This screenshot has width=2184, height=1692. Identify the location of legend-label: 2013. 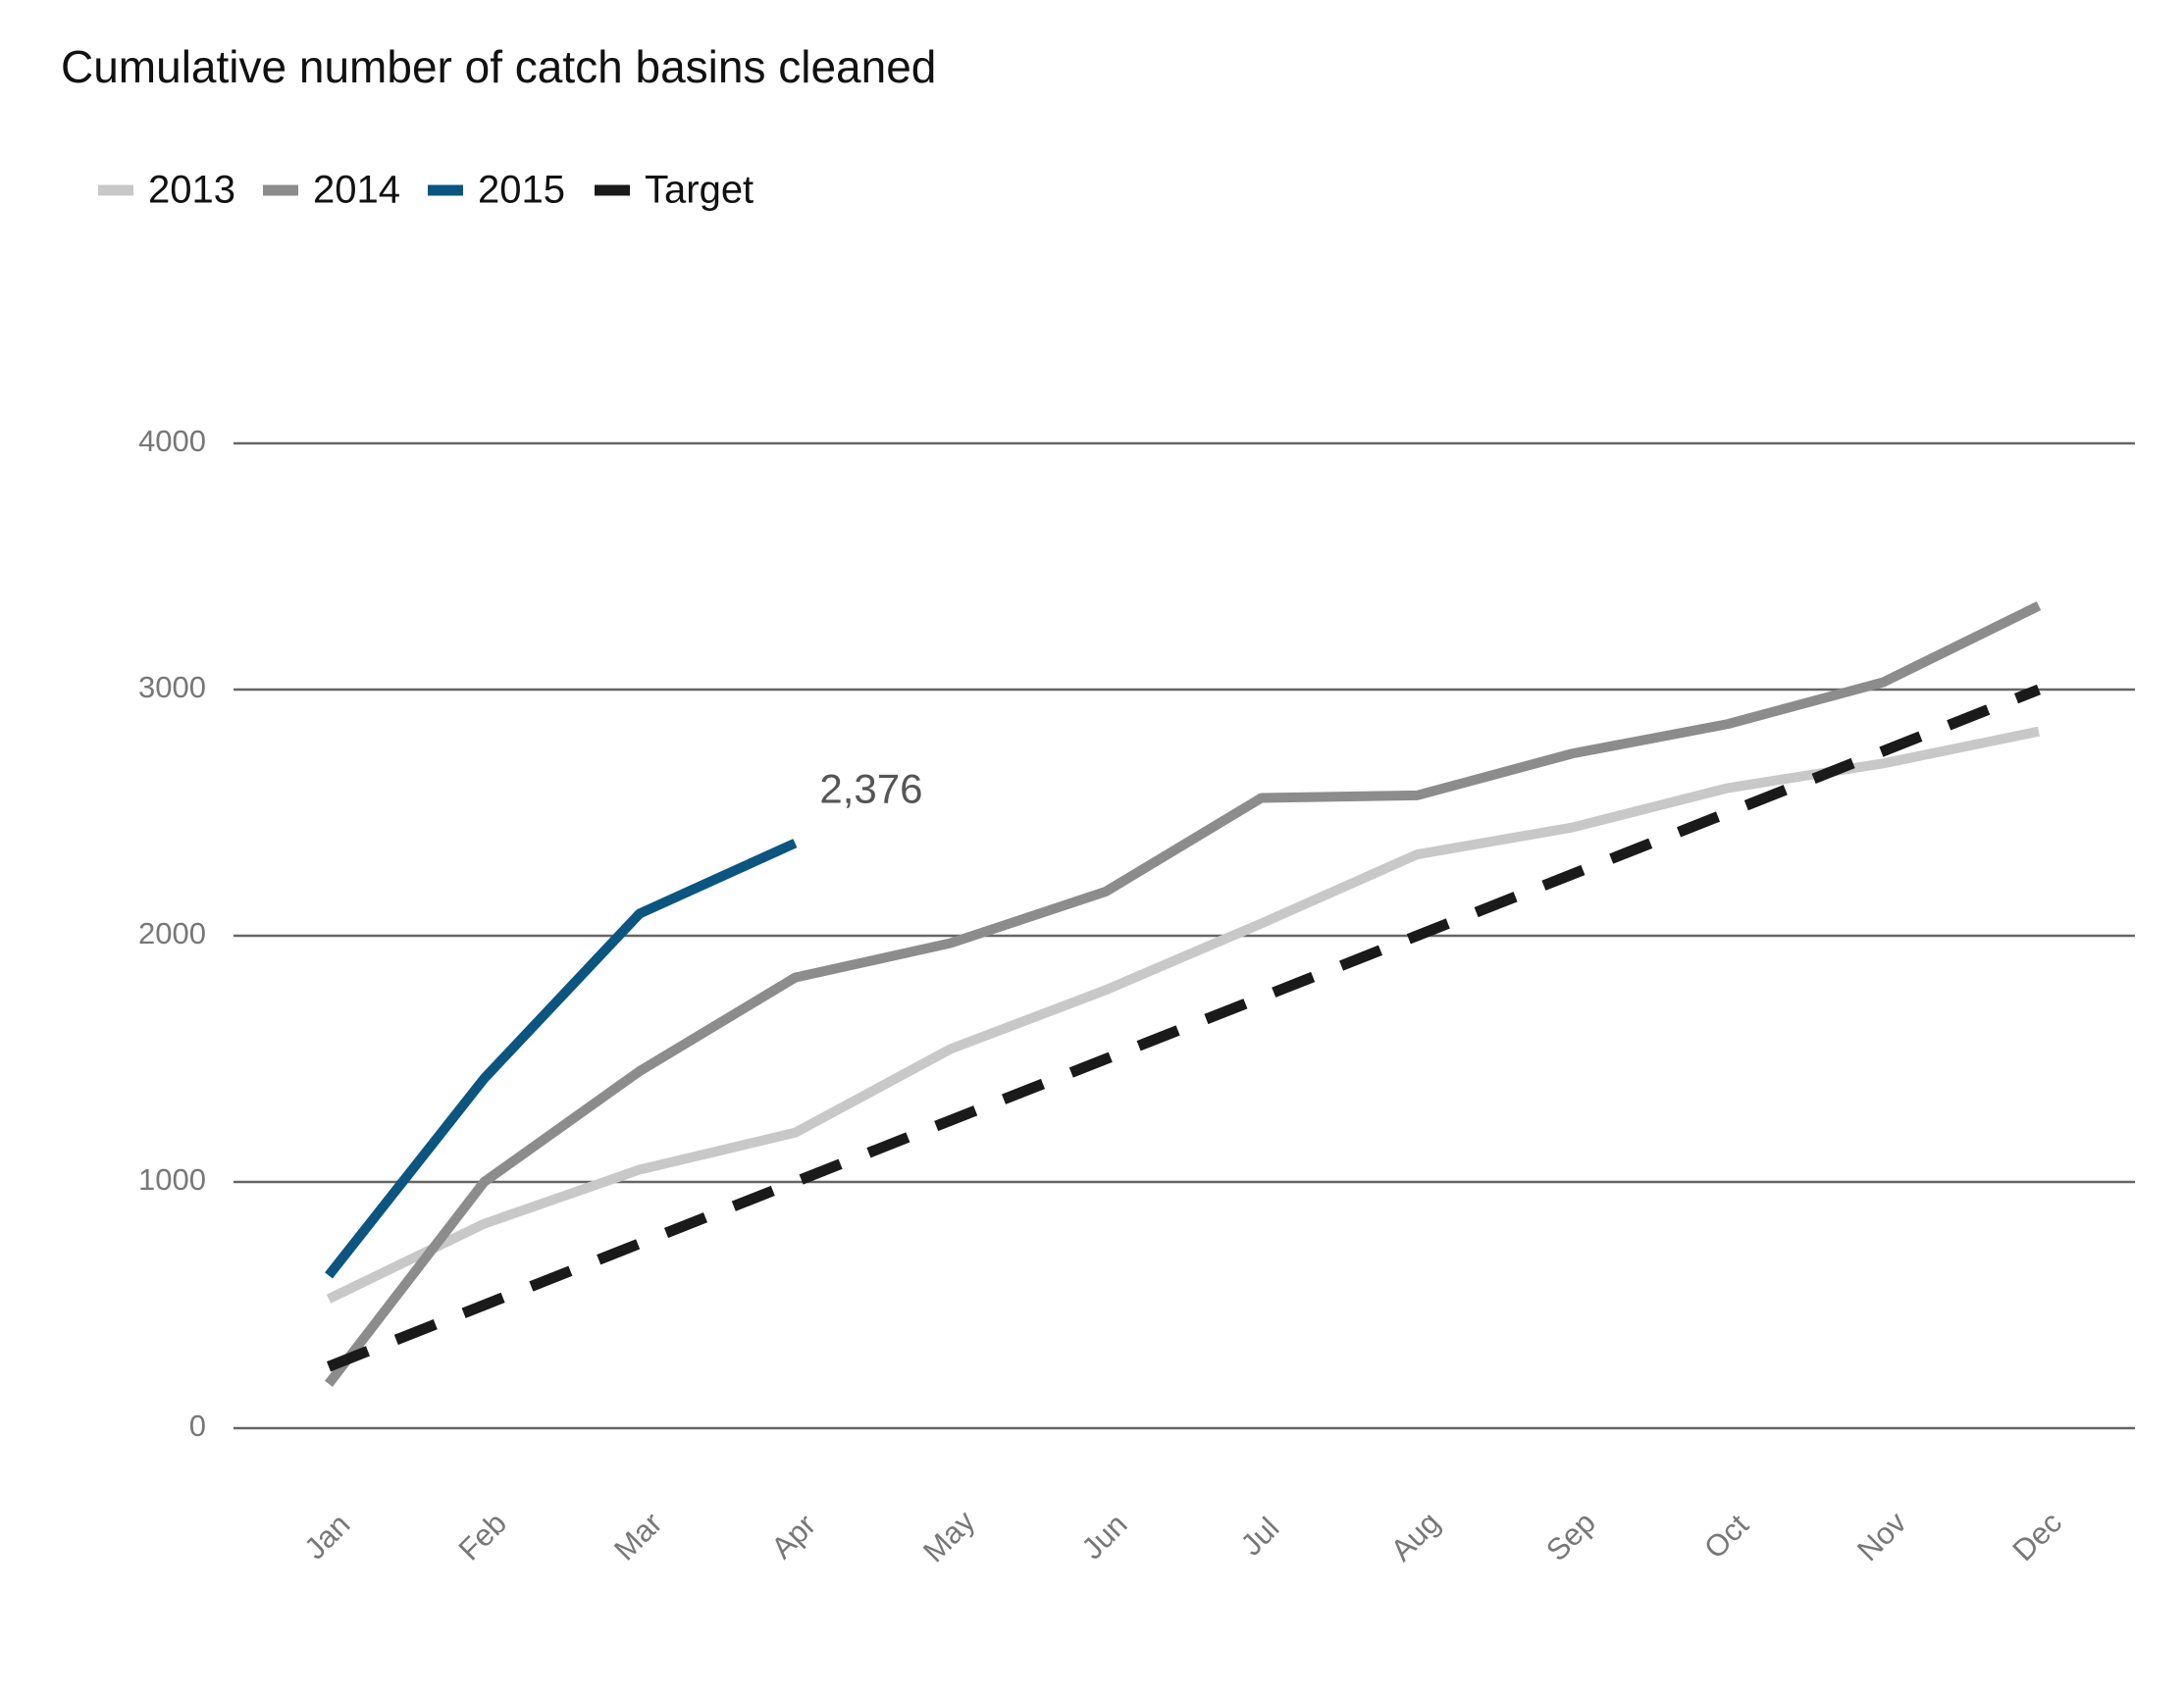
(191, 190).